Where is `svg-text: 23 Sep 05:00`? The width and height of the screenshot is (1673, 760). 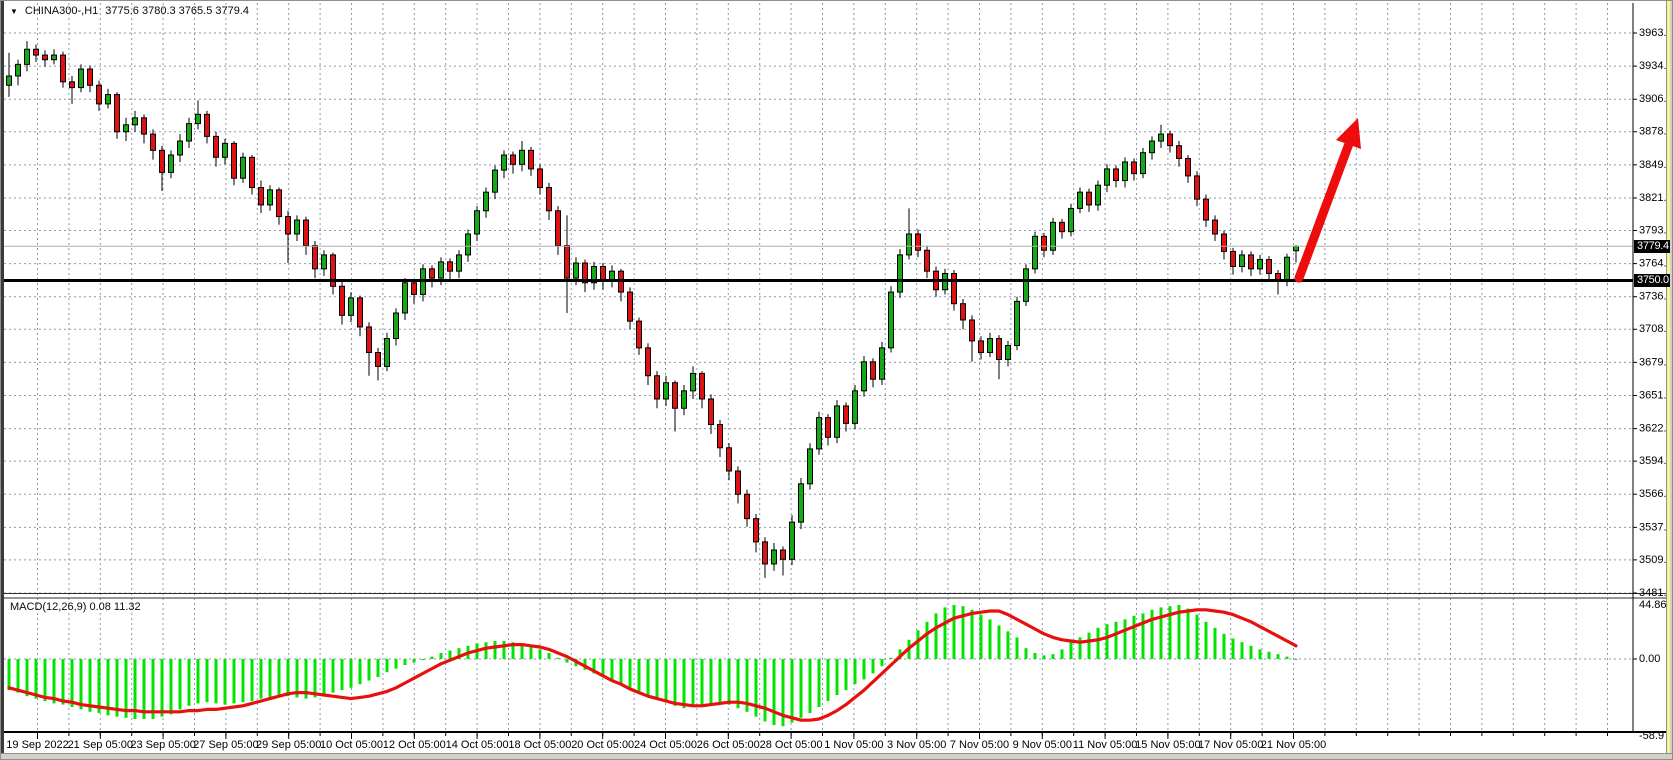
svg-text: 23 Sep 05:00 is located at coordinates (162, 745).